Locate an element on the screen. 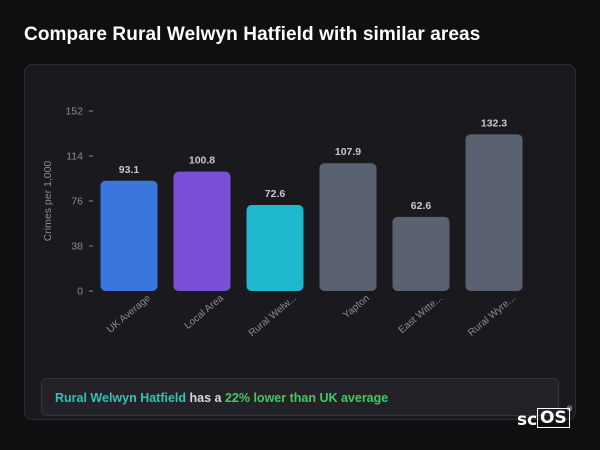 The width and height of the screenshot is (600, 450). brand-logo-registered: ® is located at coordinates (569, 409).